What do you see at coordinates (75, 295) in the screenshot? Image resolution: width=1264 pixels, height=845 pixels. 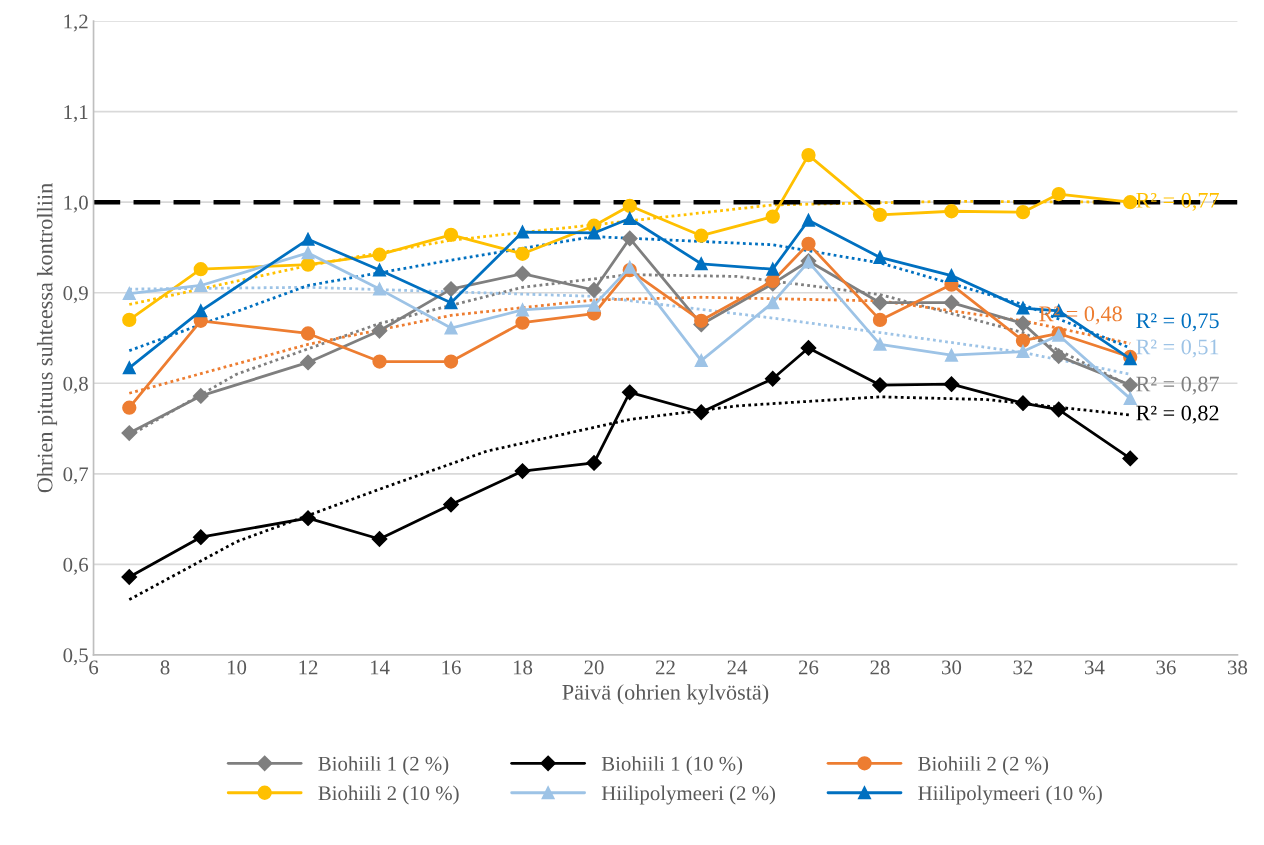 I see `y-tick-label: 0,9` at bounding box center [75, 295].